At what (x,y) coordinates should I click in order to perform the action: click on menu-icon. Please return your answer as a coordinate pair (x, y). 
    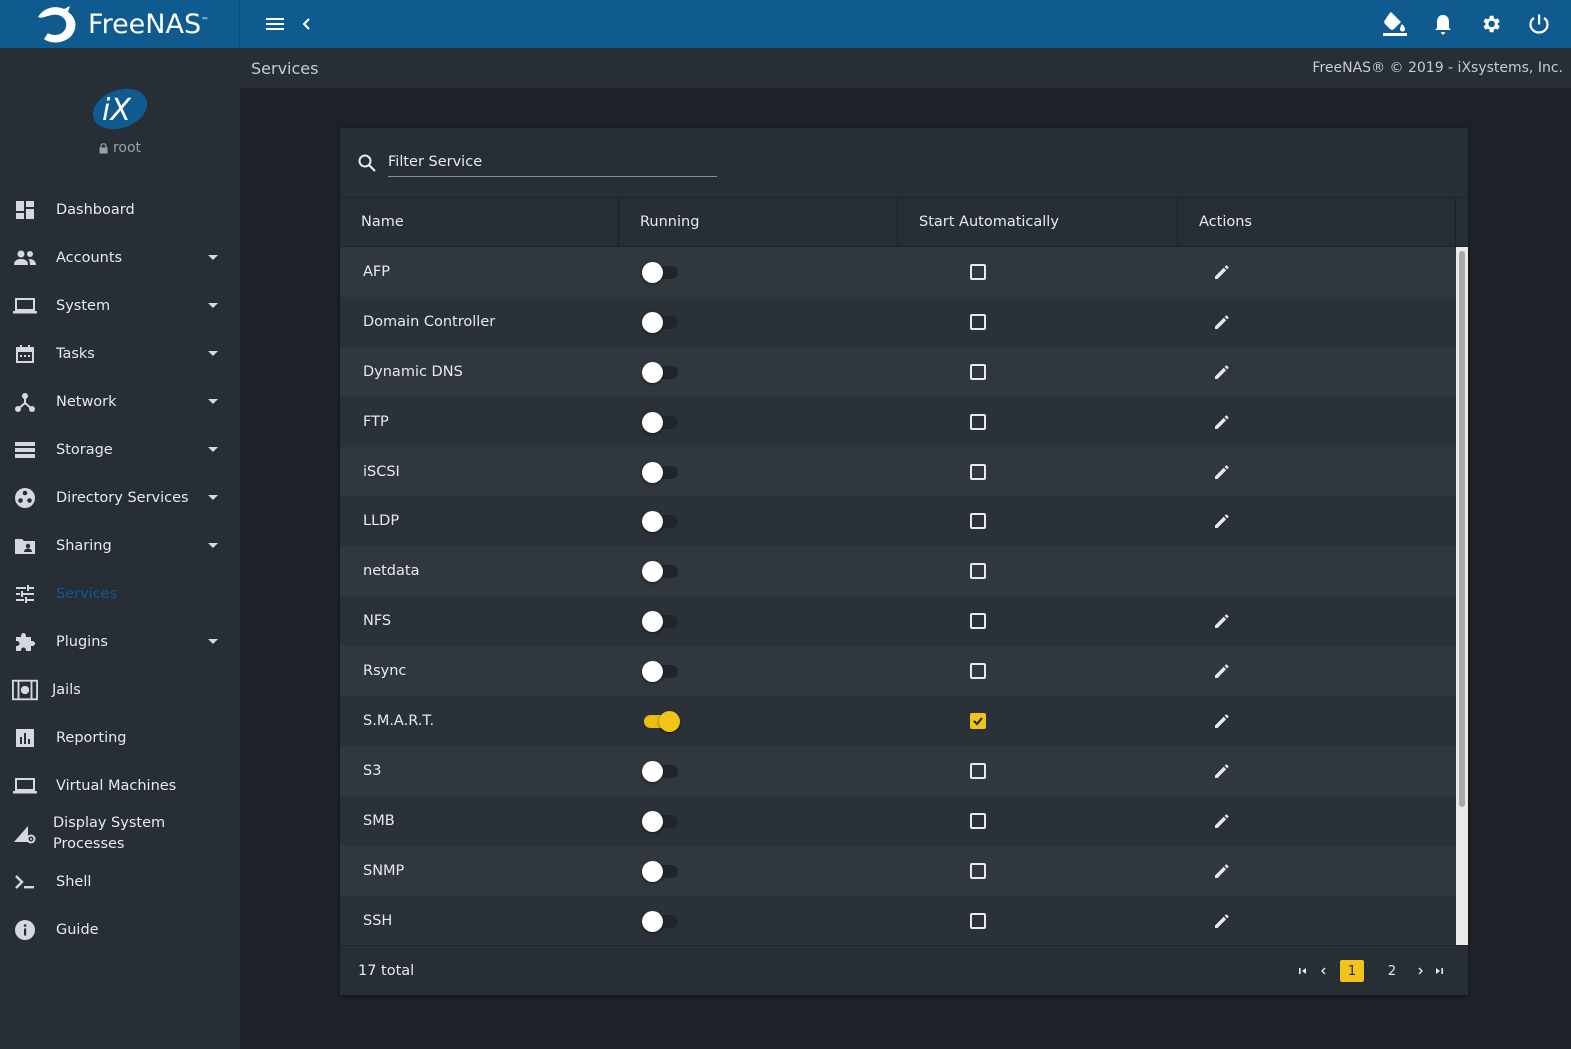
    Looking at the image, I should click on (275, 24).